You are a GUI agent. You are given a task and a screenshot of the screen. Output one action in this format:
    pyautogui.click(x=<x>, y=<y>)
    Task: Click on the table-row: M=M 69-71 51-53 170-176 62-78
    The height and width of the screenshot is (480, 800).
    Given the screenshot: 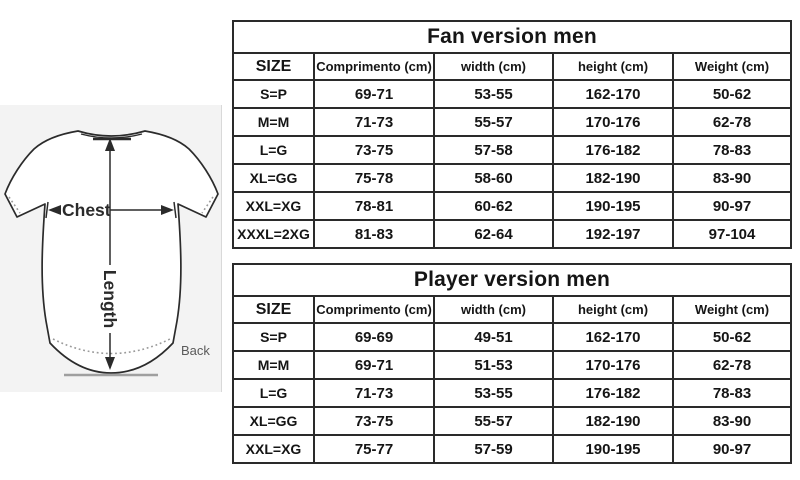 What is the action you would take?
    pyautogui.click(x=512, y=365)
    